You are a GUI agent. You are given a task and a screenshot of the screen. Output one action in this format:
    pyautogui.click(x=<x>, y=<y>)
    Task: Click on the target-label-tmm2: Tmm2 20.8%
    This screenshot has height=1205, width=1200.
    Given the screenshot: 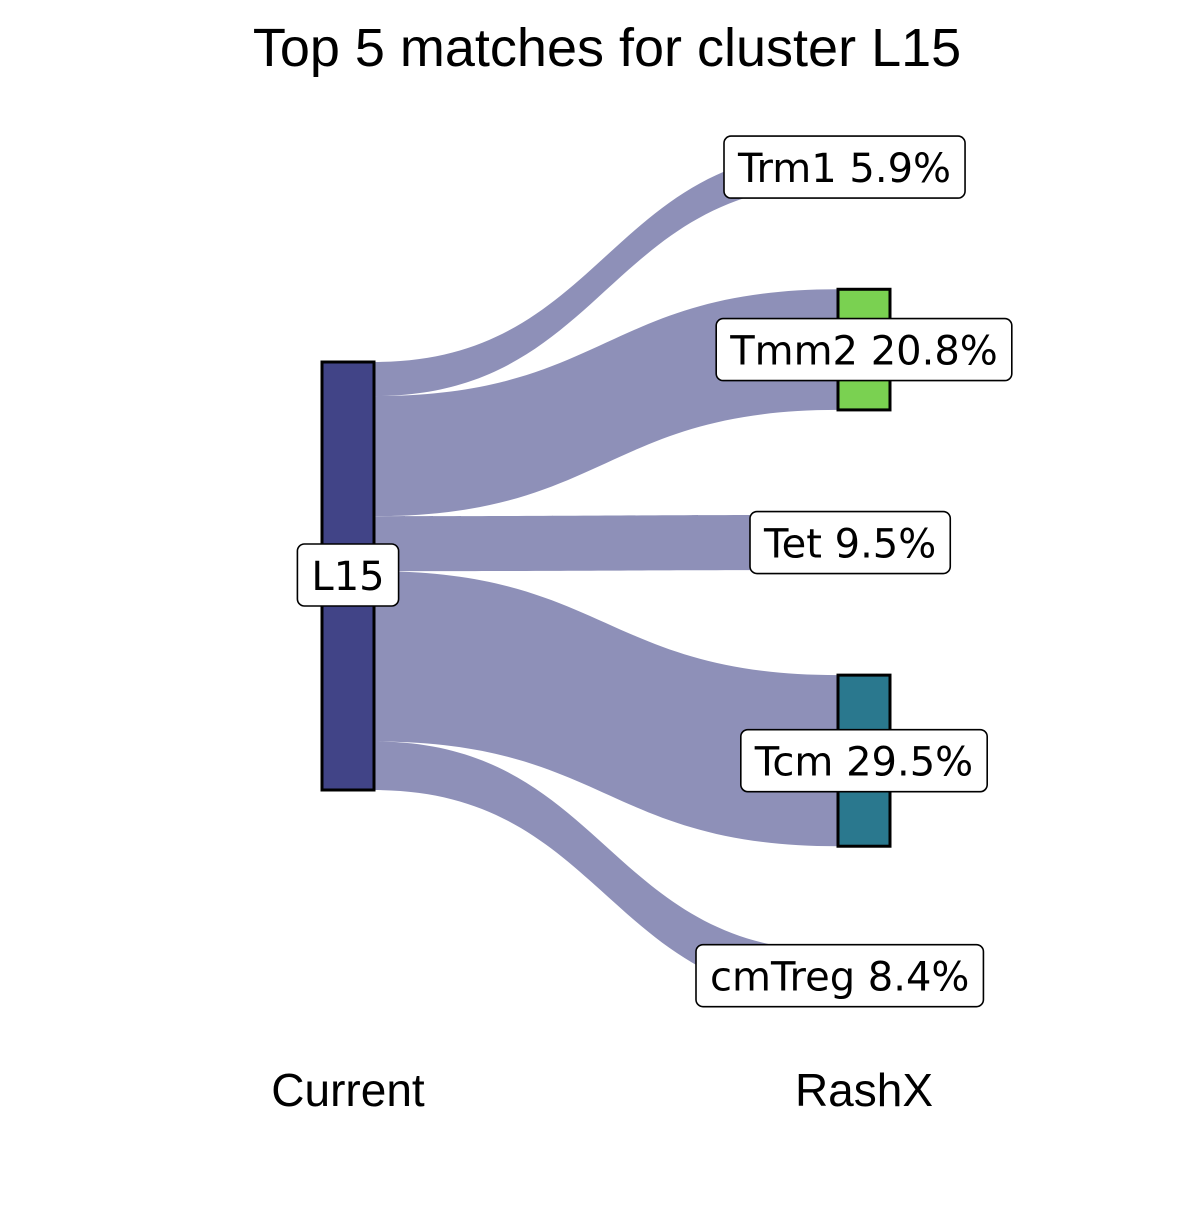 What is the action you would take?
    pyautogui.click(x=864, y=349)
    